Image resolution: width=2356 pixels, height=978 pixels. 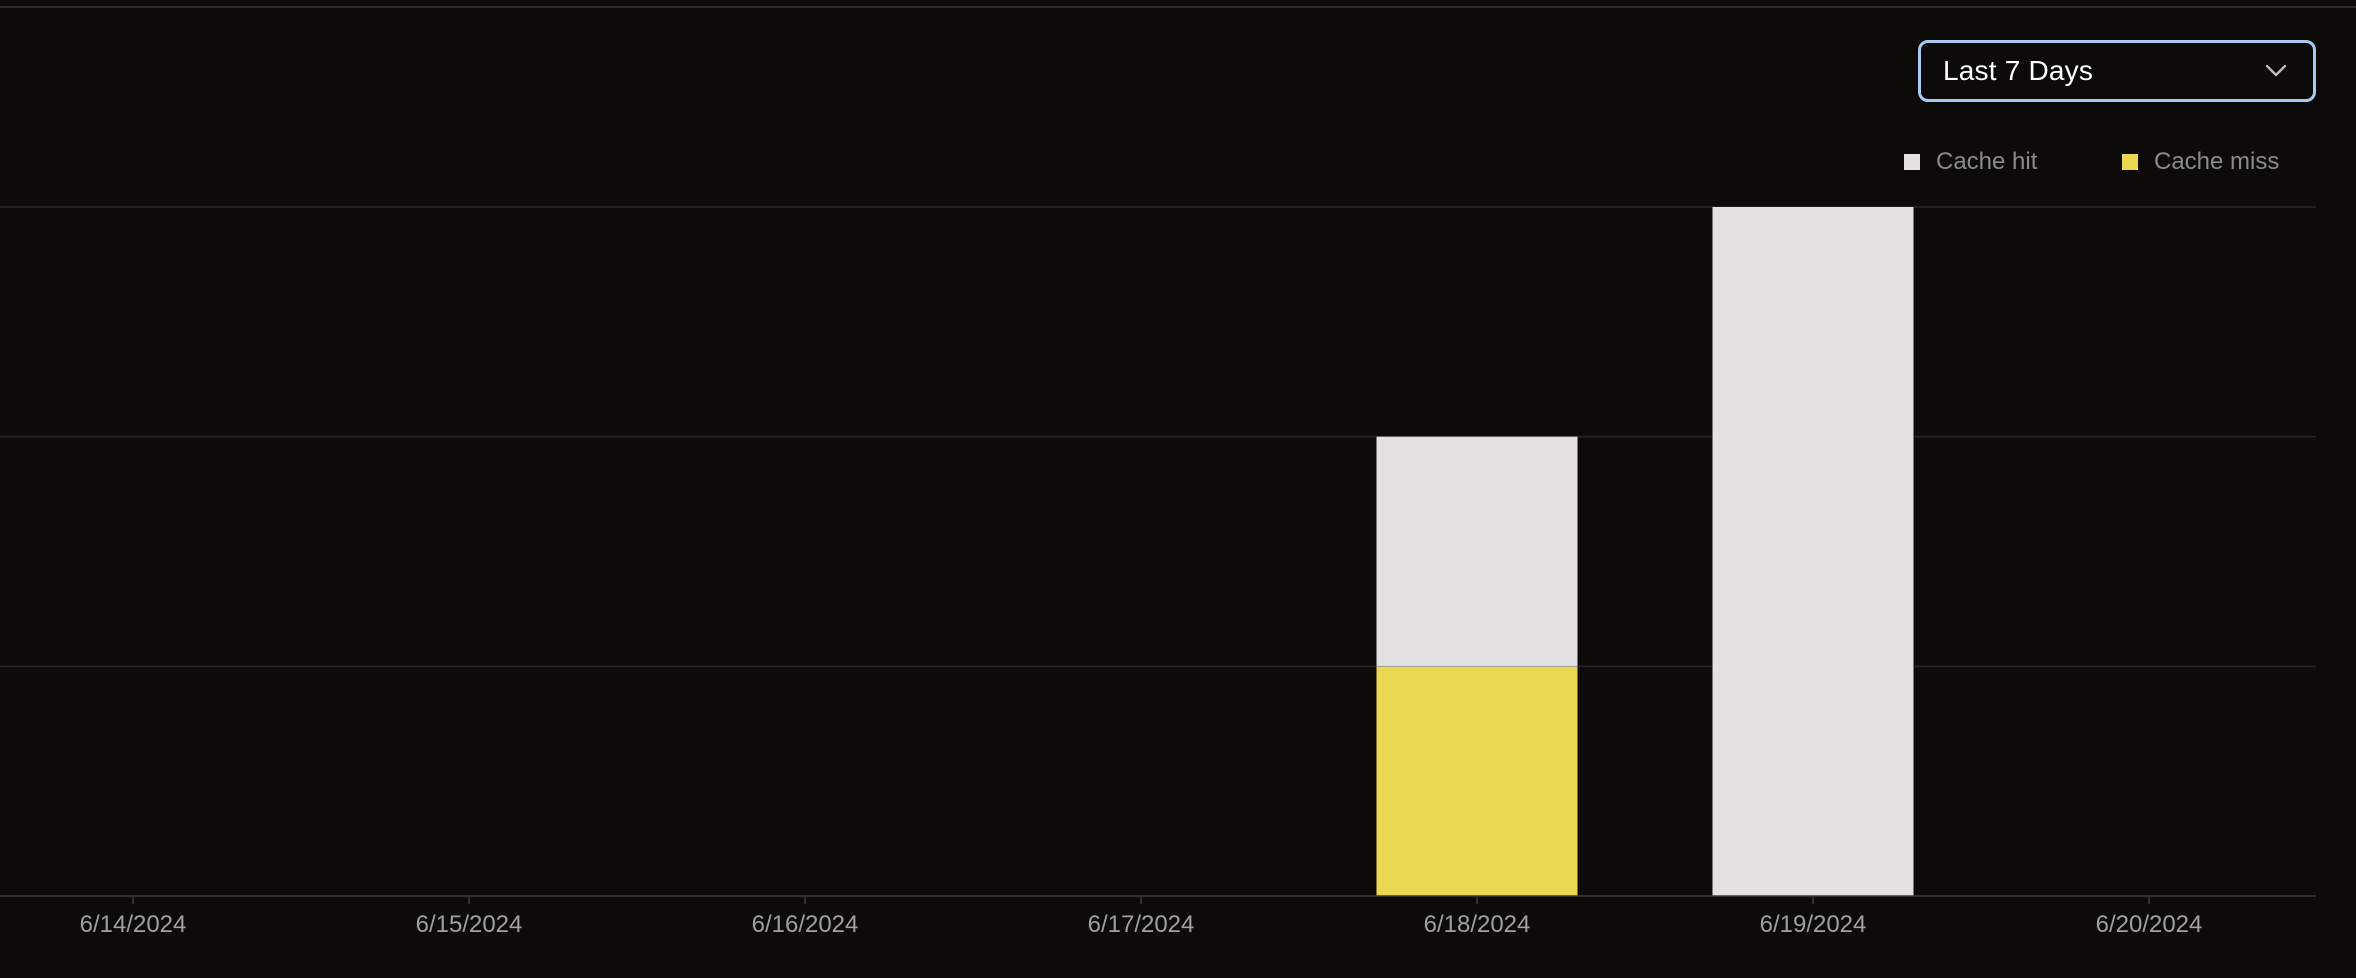 What do you see at coordinates (1141, 924) in the screenshot?
I see `x-tick-label: 6/17/2024` at bounding box center [1141, 924].